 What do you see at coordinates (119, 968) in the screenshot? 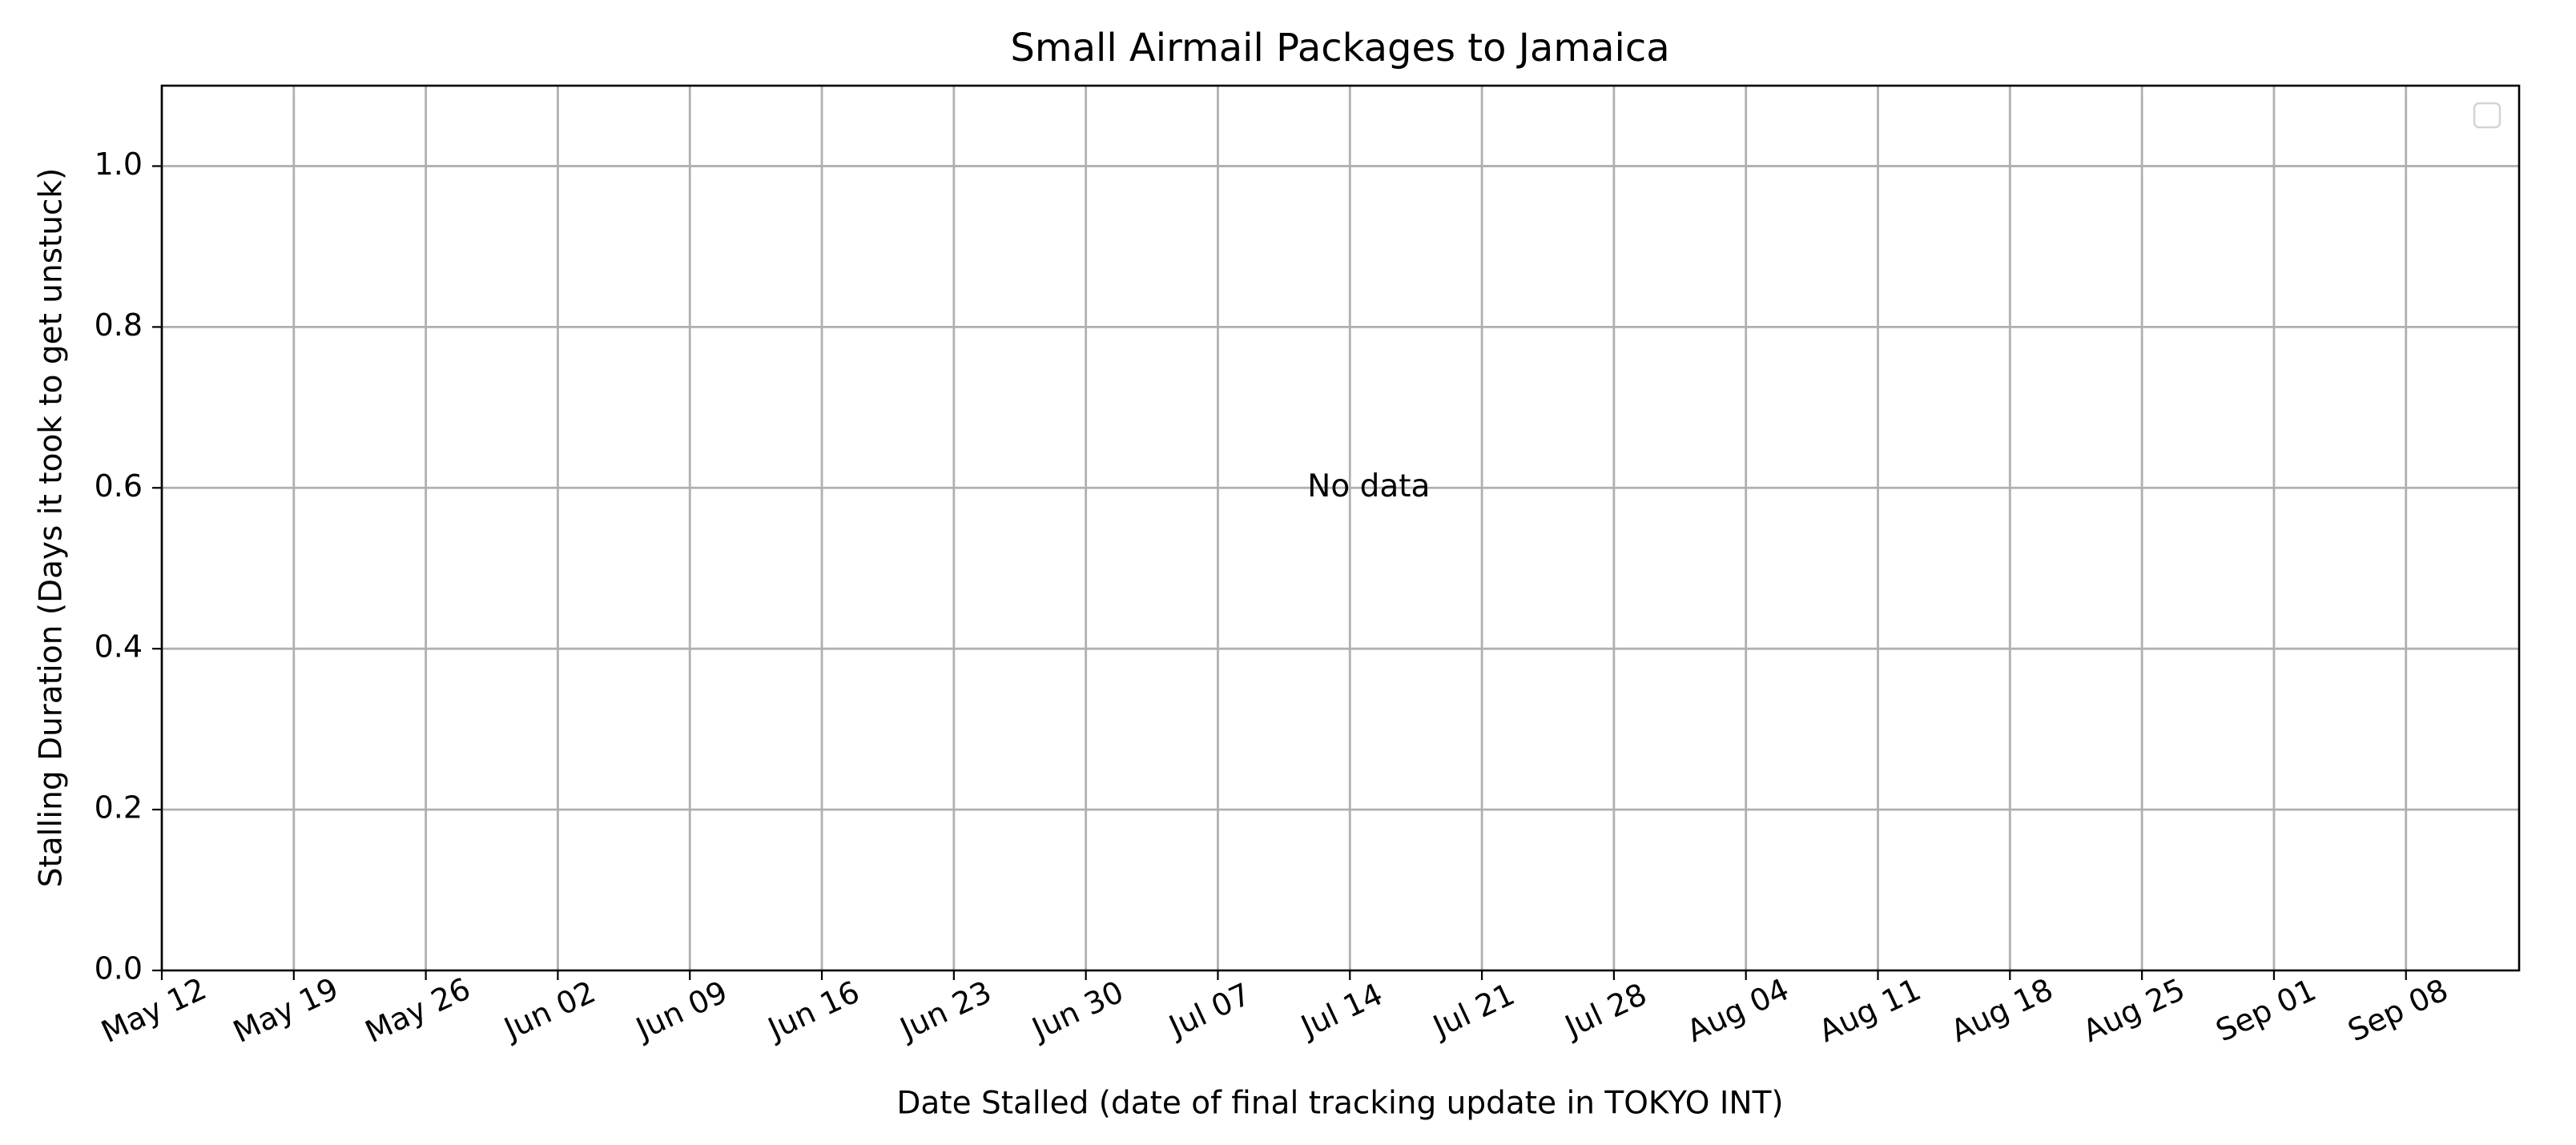
I see `y-tick-label-0-0: 0.0` at bounding box center [119, 968].